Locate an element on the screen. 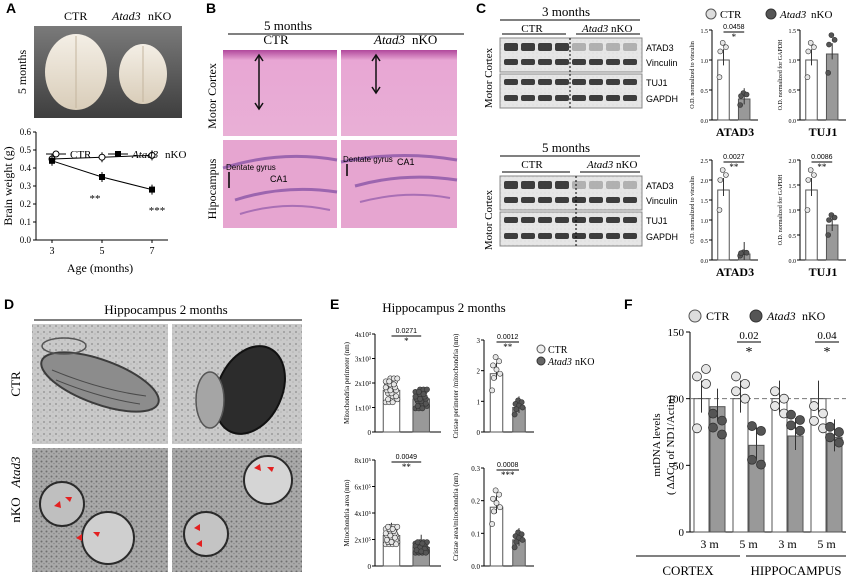 This screenshot has width=855, height=579. panel-c-top-title: 3 months is located at coordinates (566, 11).